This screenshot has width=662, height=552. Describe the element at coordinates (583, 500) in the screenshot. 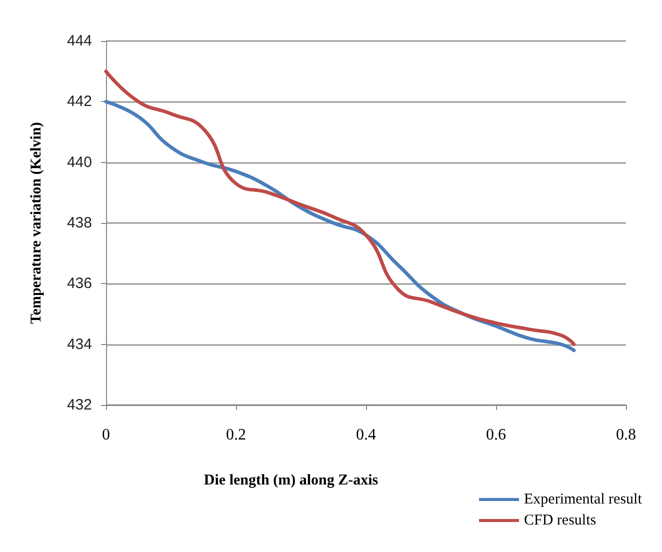

I see `legend-label: Experimental result` at that location.